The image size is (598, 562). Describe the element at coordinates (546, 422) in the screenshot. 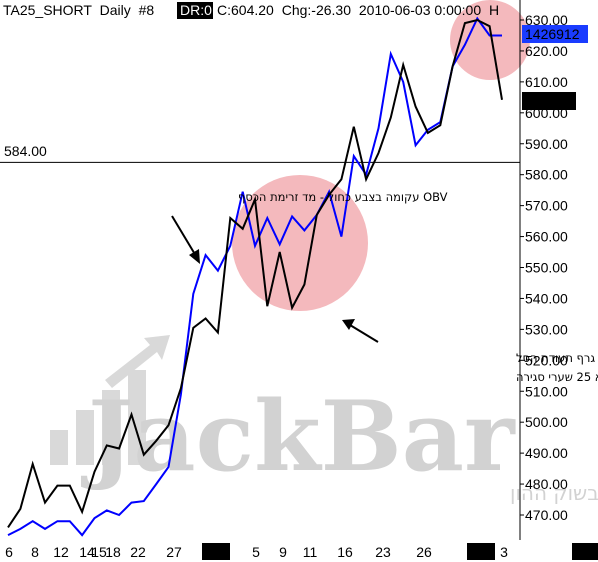

I see `y-tick-label: 500.00` at that location.